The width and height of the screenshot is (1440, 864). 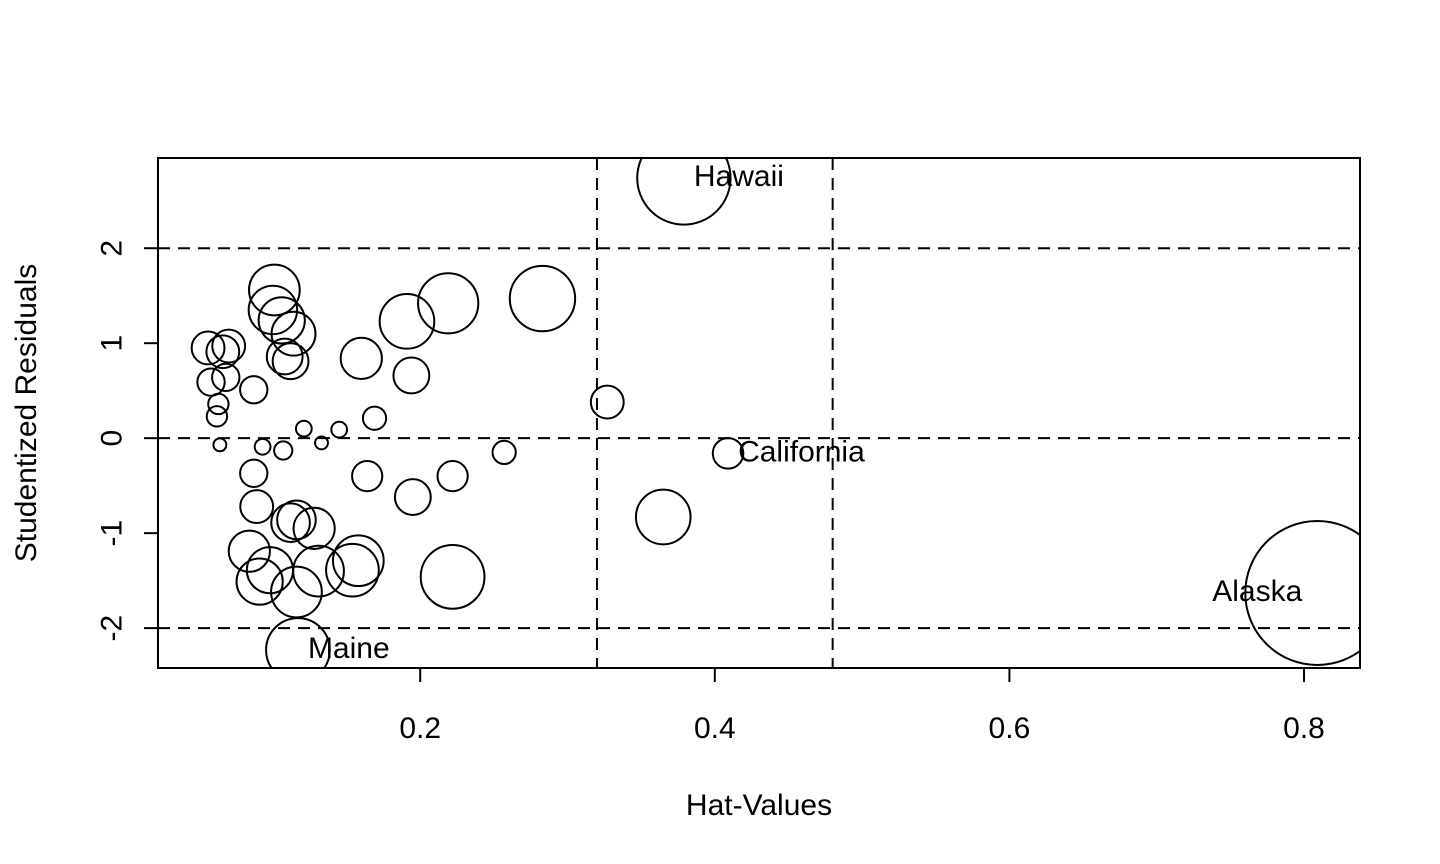 I want to click on point-label-hawaii: Hawaii, so click(x=739, y=176).